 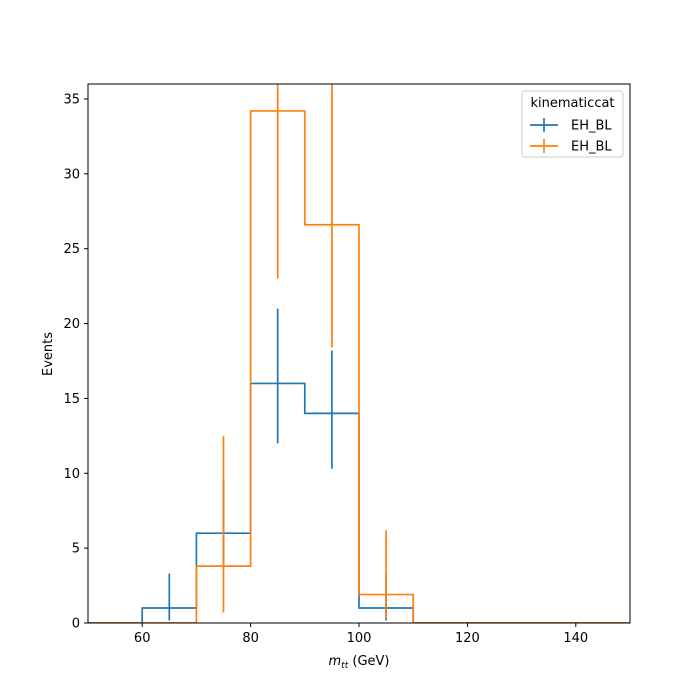 What do you see at coordinates (71, 474) in the screenshot?
I see `y-tick-label: 10` at bounding box center [71, 474].